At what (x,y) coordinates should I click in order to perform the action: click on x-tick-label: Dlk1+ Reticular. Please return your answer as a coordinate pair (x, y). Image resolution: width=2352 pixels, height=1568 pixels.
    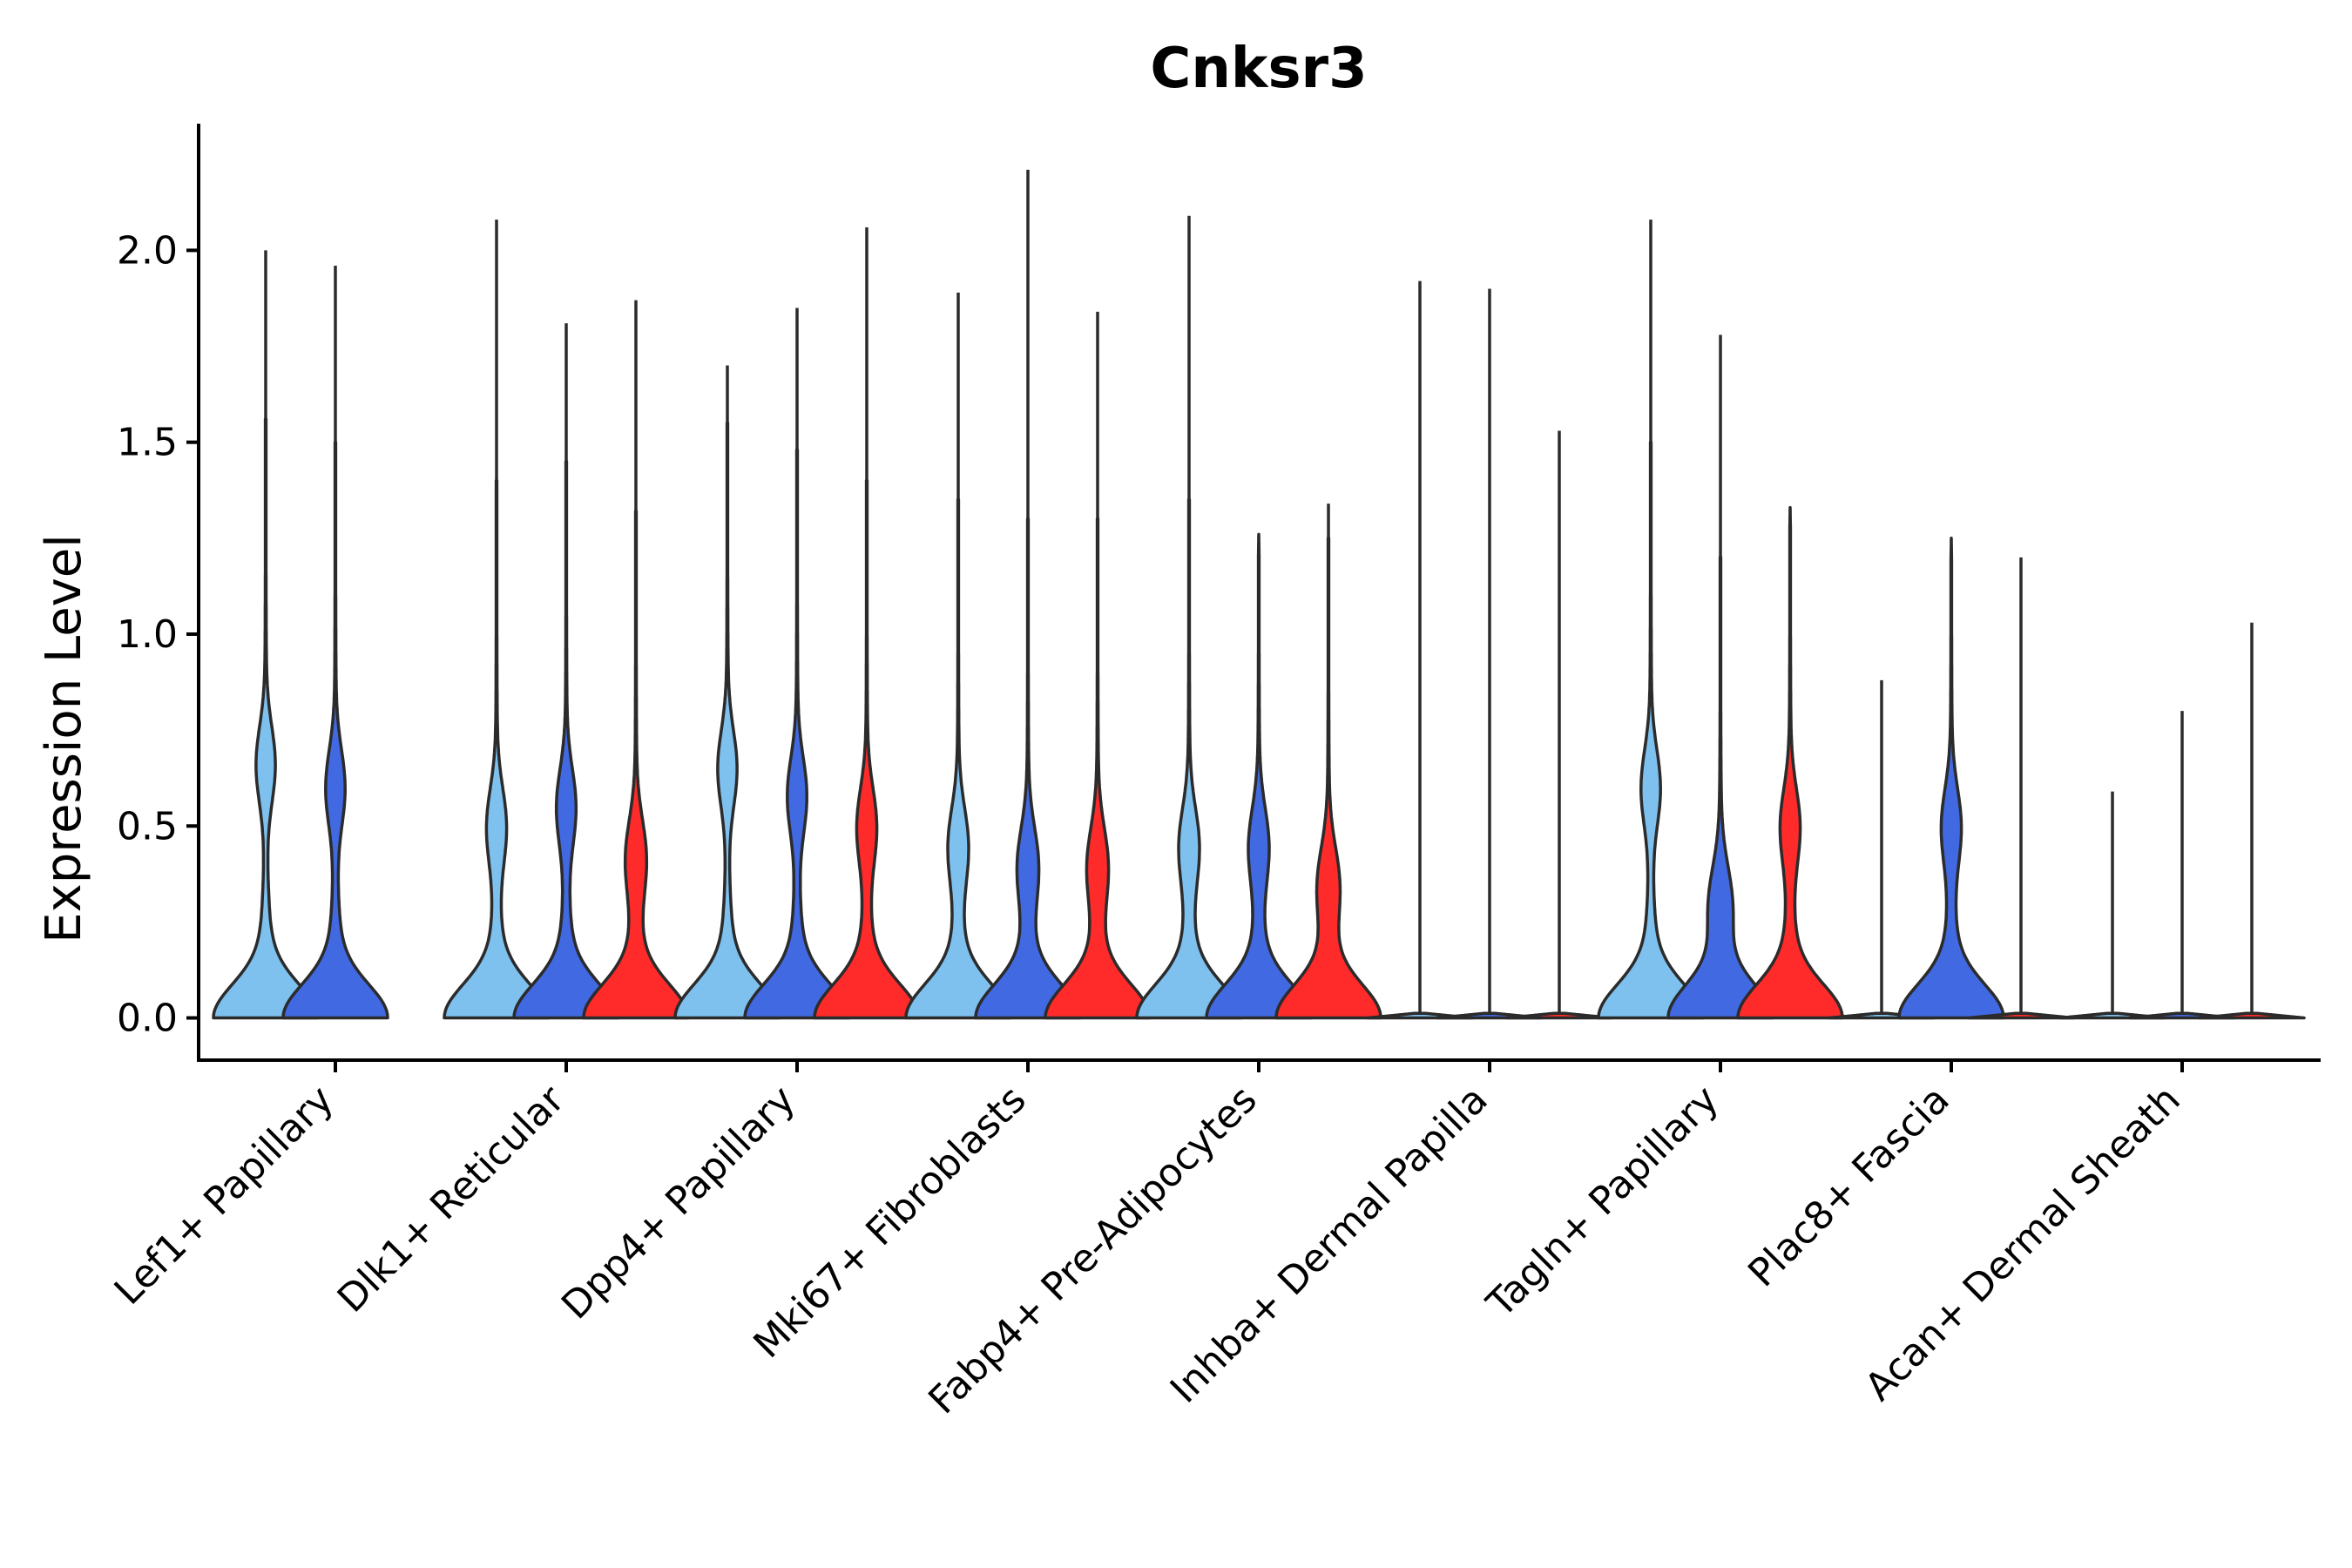
    Looking at the image, I should click on (451, 1199).